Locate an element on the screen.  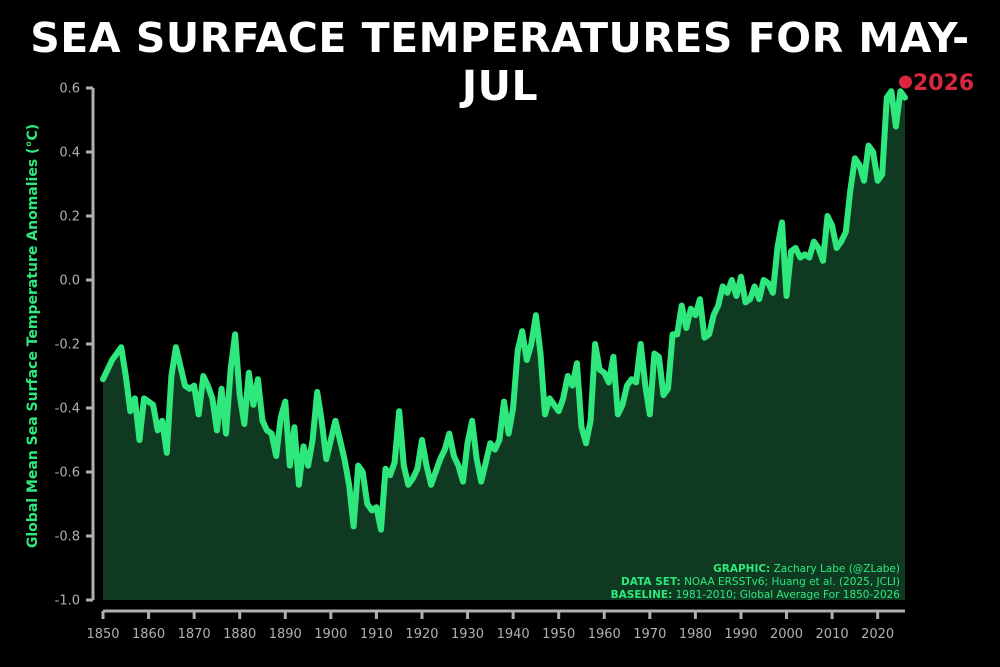
y-tick-label: 0.6 is located at coordinates (69, 89).